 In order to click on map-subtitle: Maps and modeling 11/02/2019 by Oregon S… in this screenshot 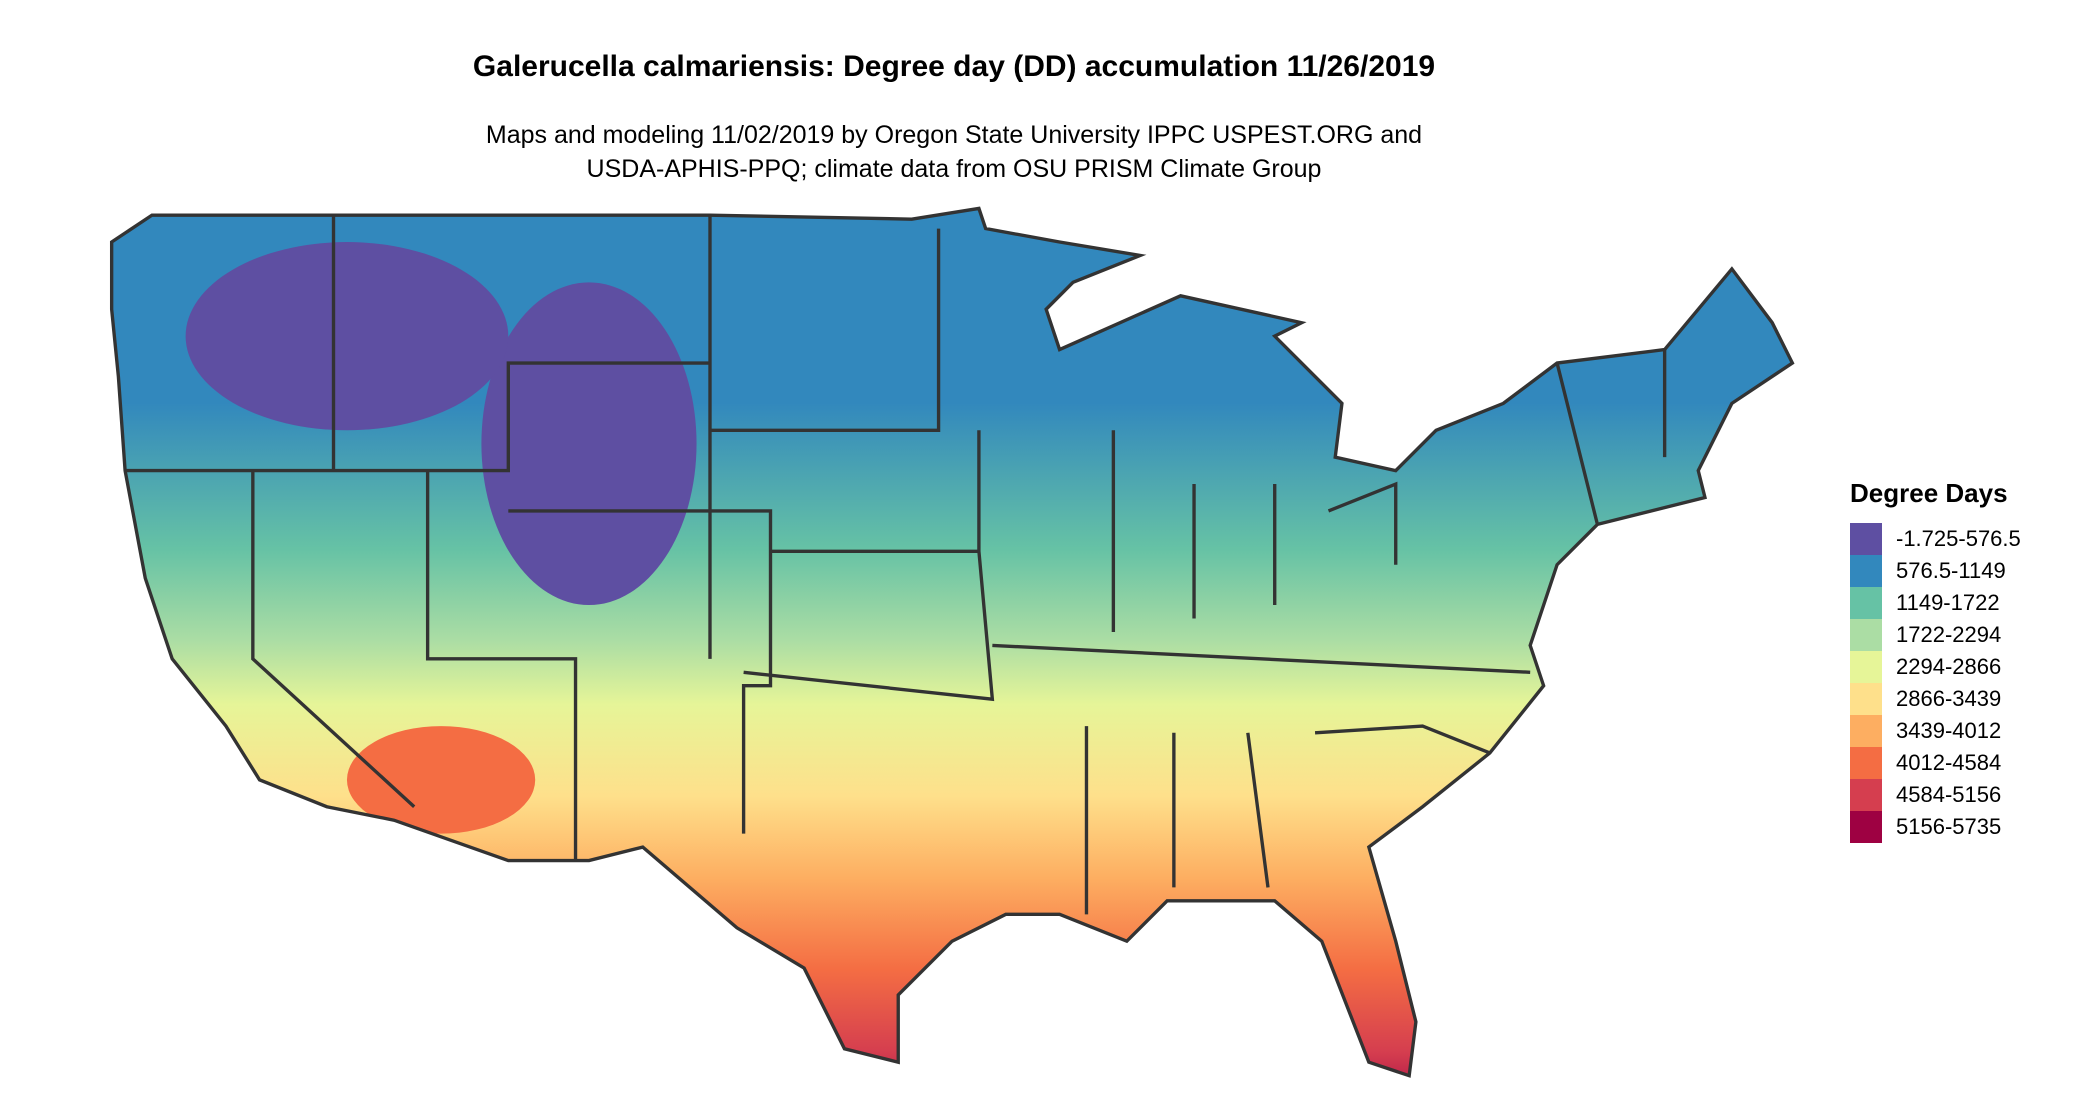, I will do `click(954, 152)`.